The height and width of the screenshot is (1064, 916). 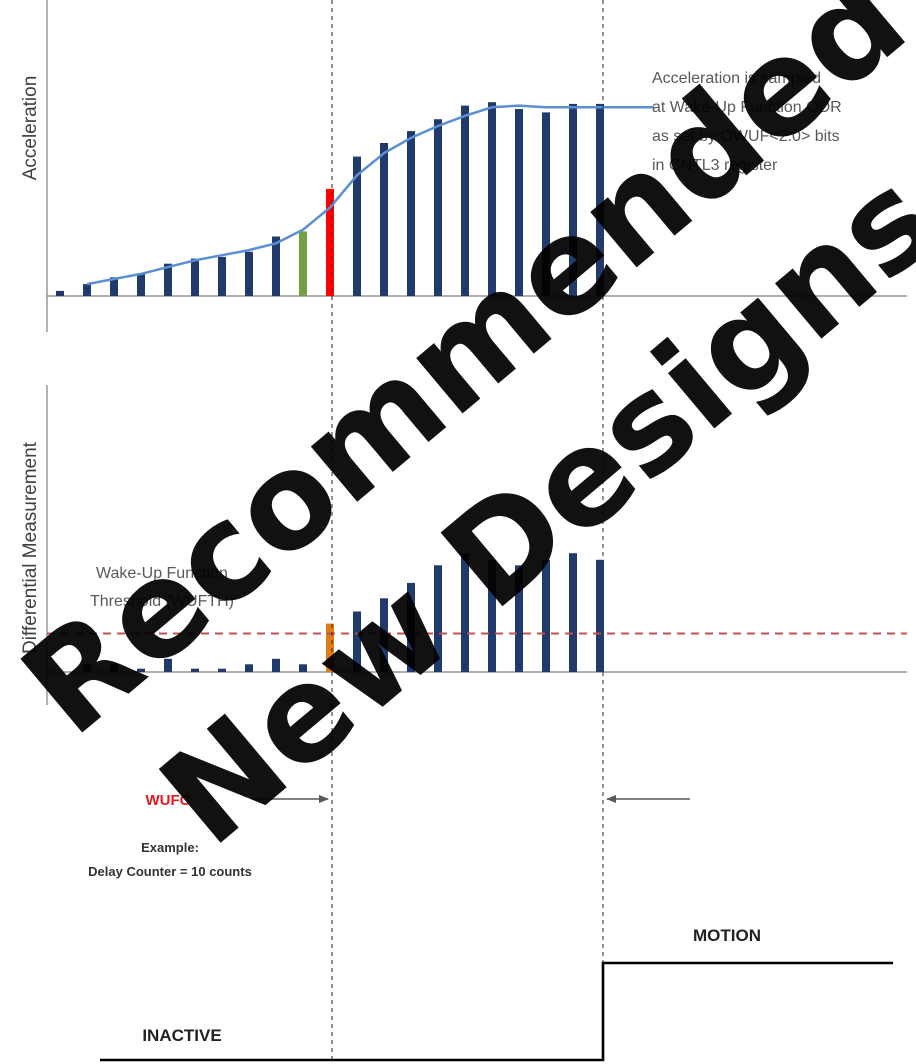 What do you see at coordinates (162, 601) in the screenshot?
I see `threshold-label-line: Threshold (WUFTH)` at bounding box center [162, 601].